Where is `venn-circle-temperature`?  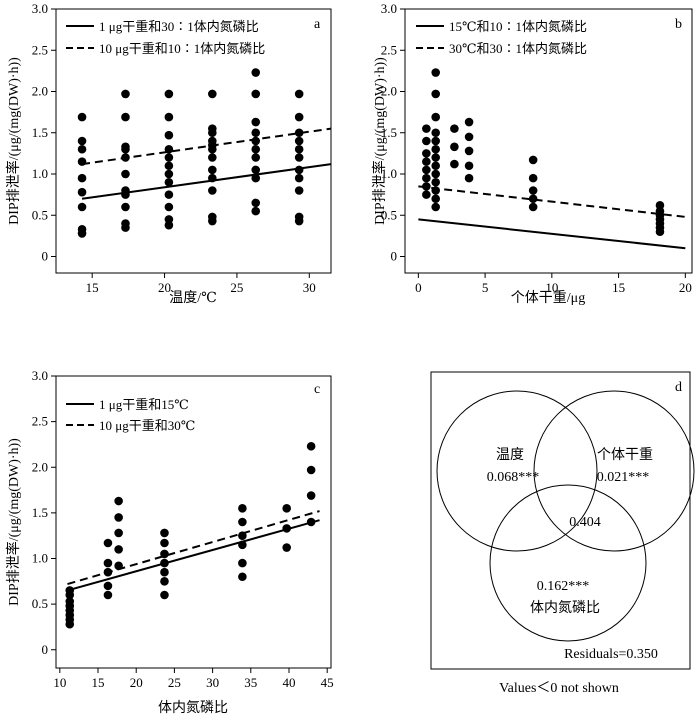 venn-circle-temperature is located at coordinates (517, 471).